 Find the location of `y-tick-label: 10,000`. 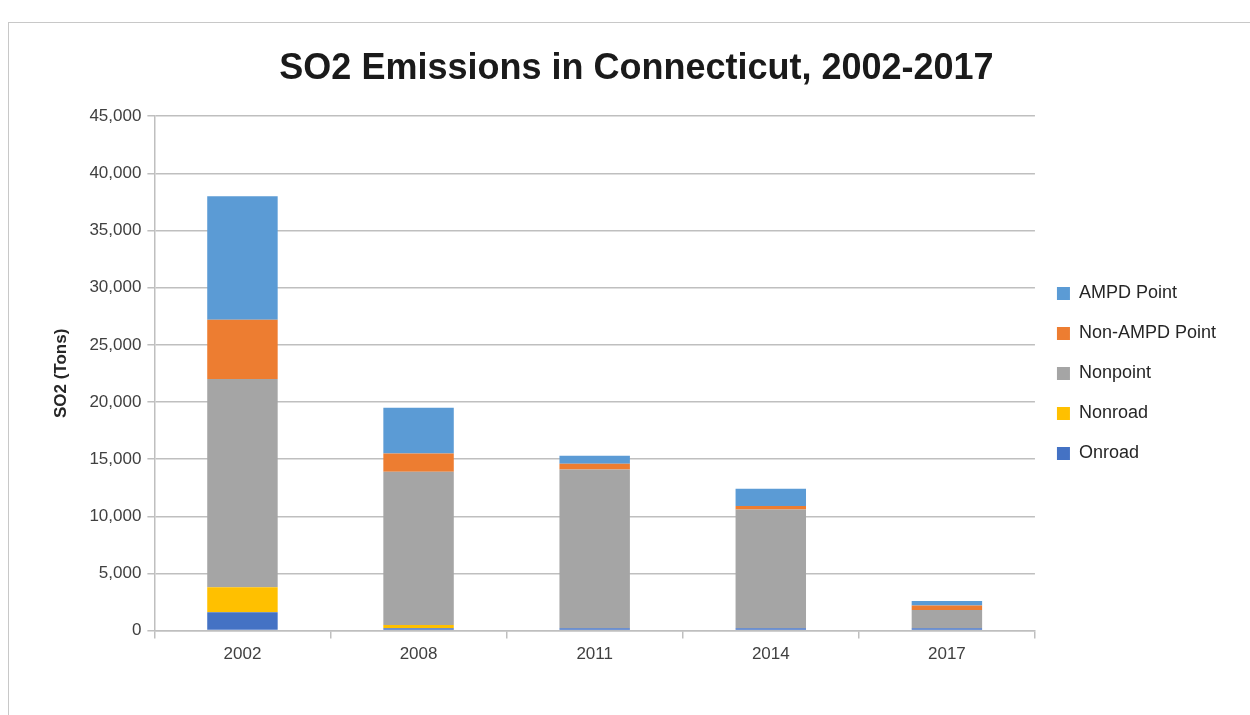

y-tick-label: 10,000 is located at coordinates (115, 515).